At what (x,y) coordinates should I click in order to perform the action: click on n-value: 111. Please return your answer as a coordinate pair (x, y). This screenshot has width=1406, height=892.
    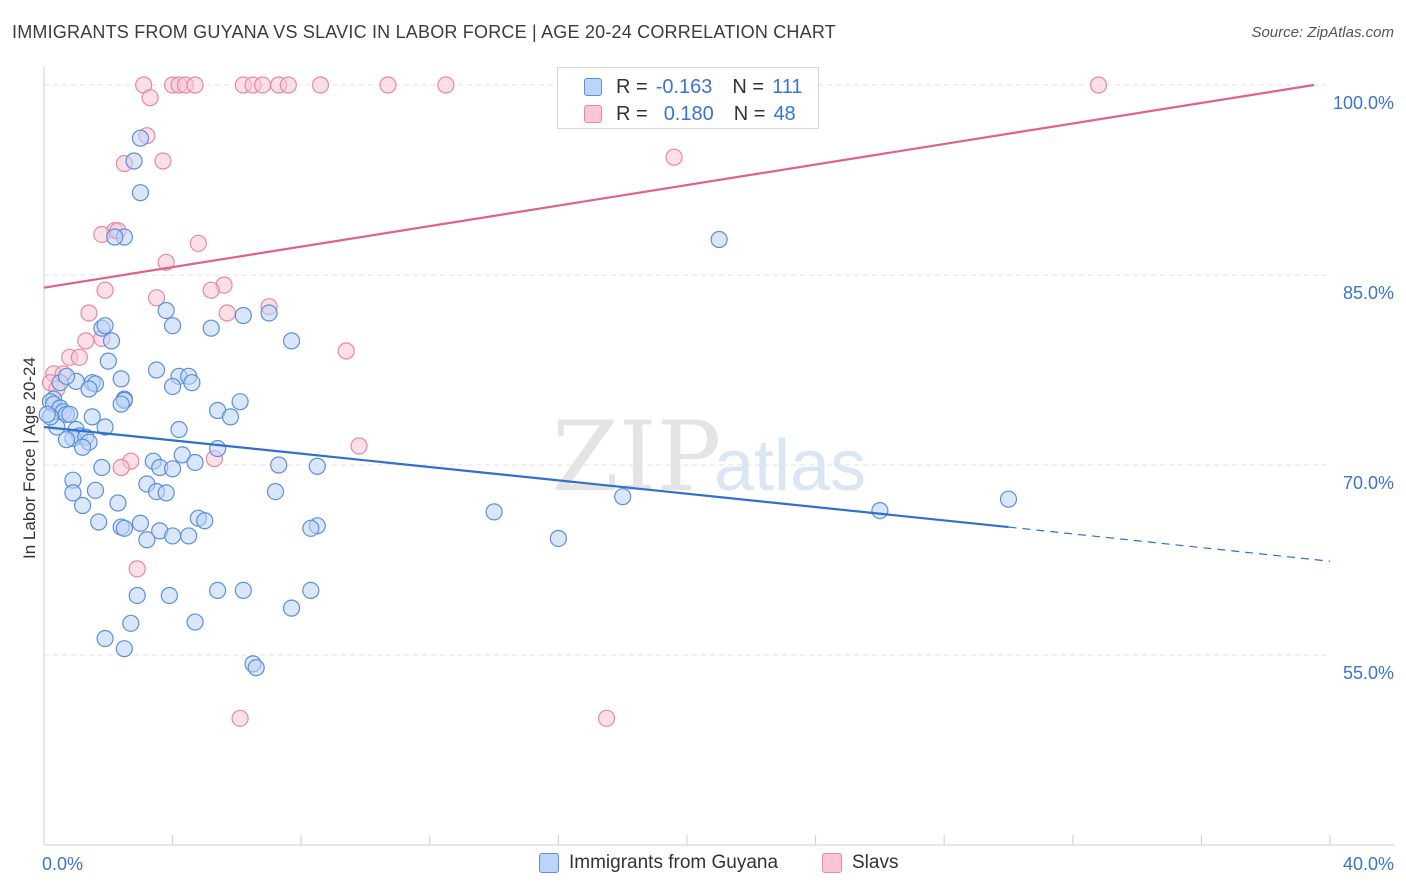
    Looking at the image, I should click on (787, 86).